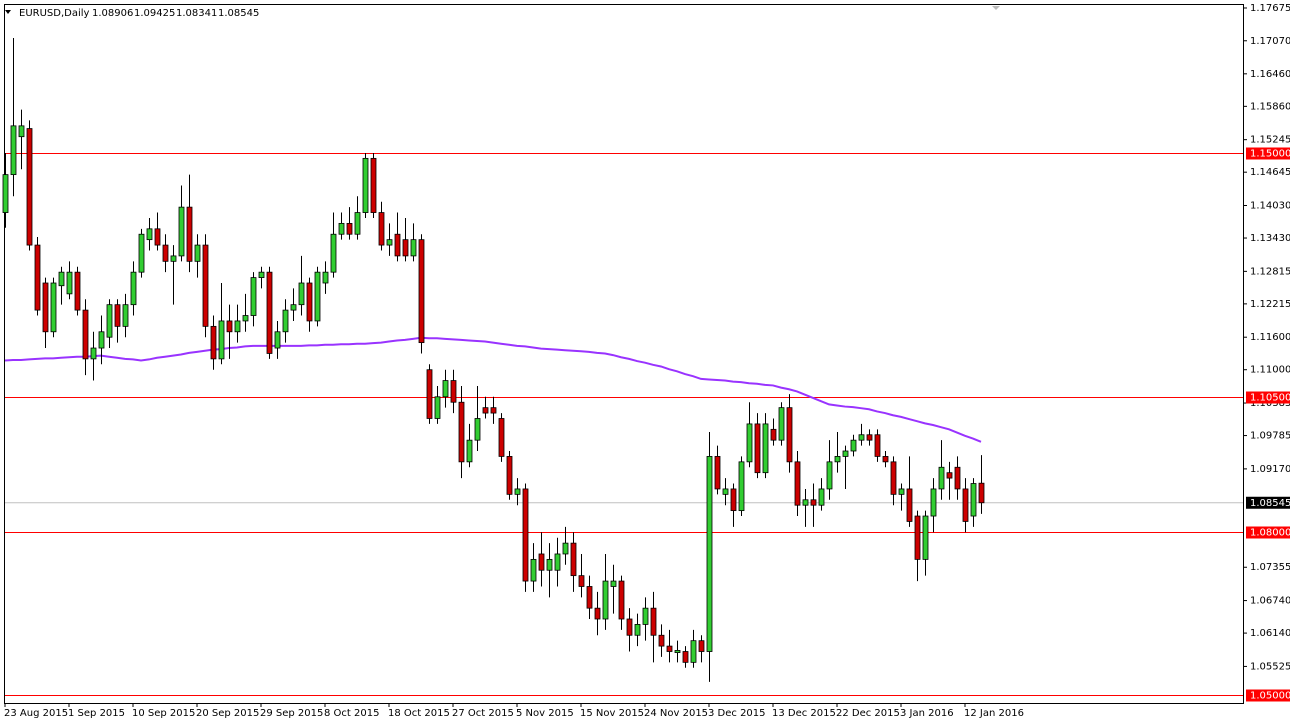 The image size is (1290, 726). What do you see at coordinates (36, 713) in the screenshot?
I see `x-tick-label: 23 Aug 2015` at bounding box center [36, 713].